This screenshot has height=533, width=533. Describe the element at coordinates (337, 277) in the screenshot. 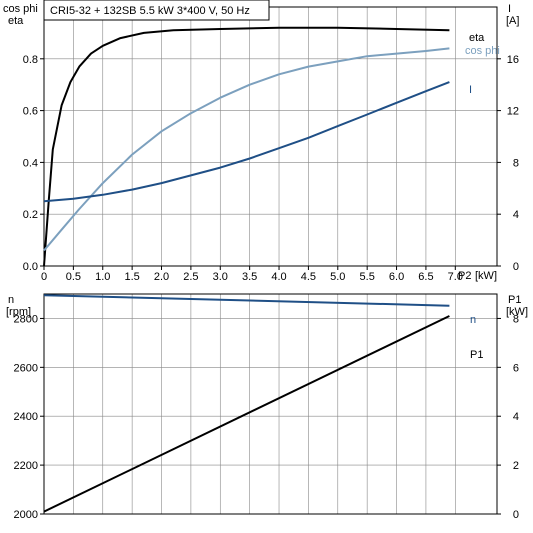

I see `x-tick-label: 5.0` at that location.